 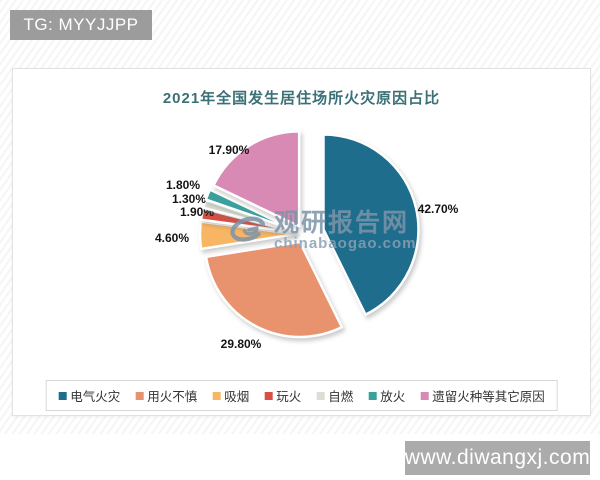 I want to click on pie-slice-label-5: 1.80%, so click(x=183, y=185).